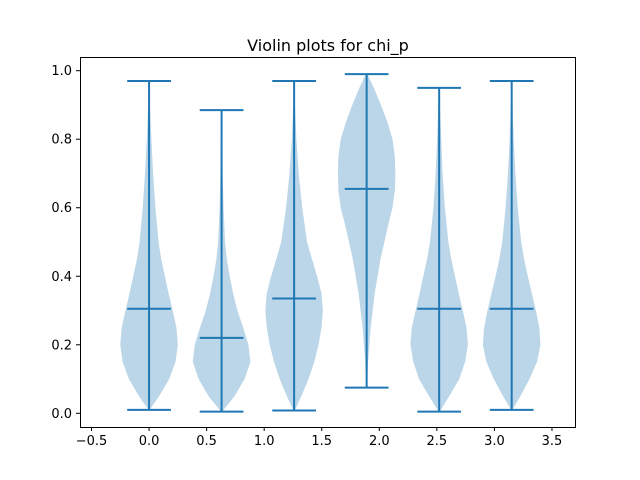 The height and width of the screenshot is (480, 640). What do you see at coordinates (61, 71) in the screenshot?
I see `y-tick-label: 1.0` at bounding box center [61, 71].